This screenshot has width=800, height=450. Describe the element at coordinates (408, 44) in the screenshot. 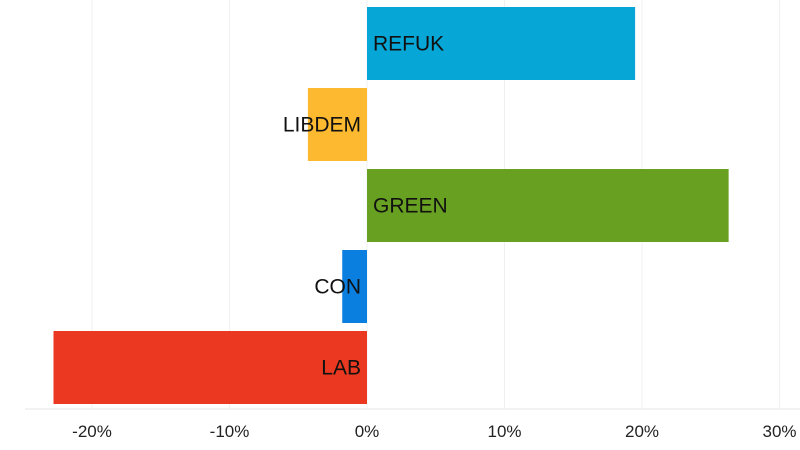

I see `bar-label-refuk: REFUK` at that location.